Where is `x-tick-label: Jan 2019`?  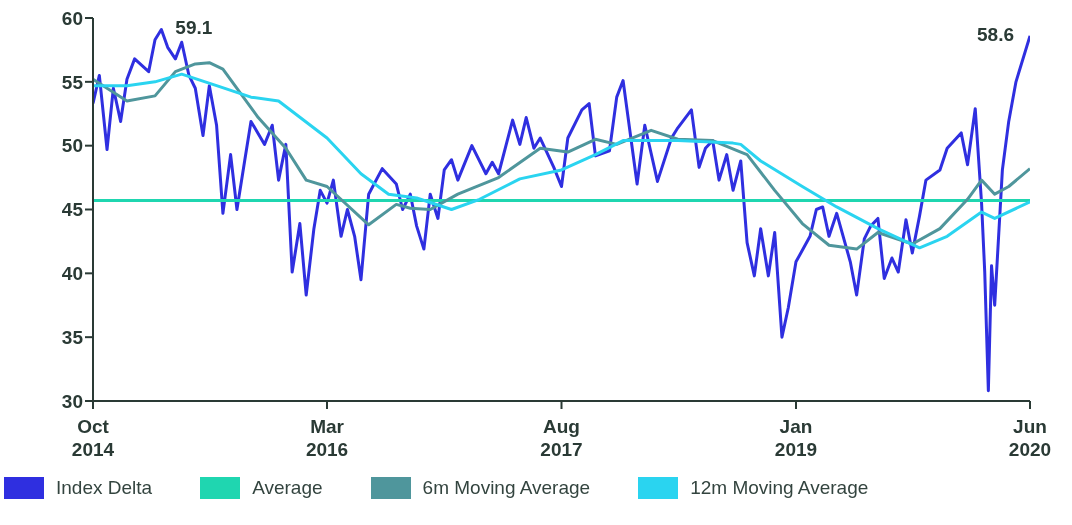
x-tick-label: Jan 2019 is located at coordinates (796, 438).